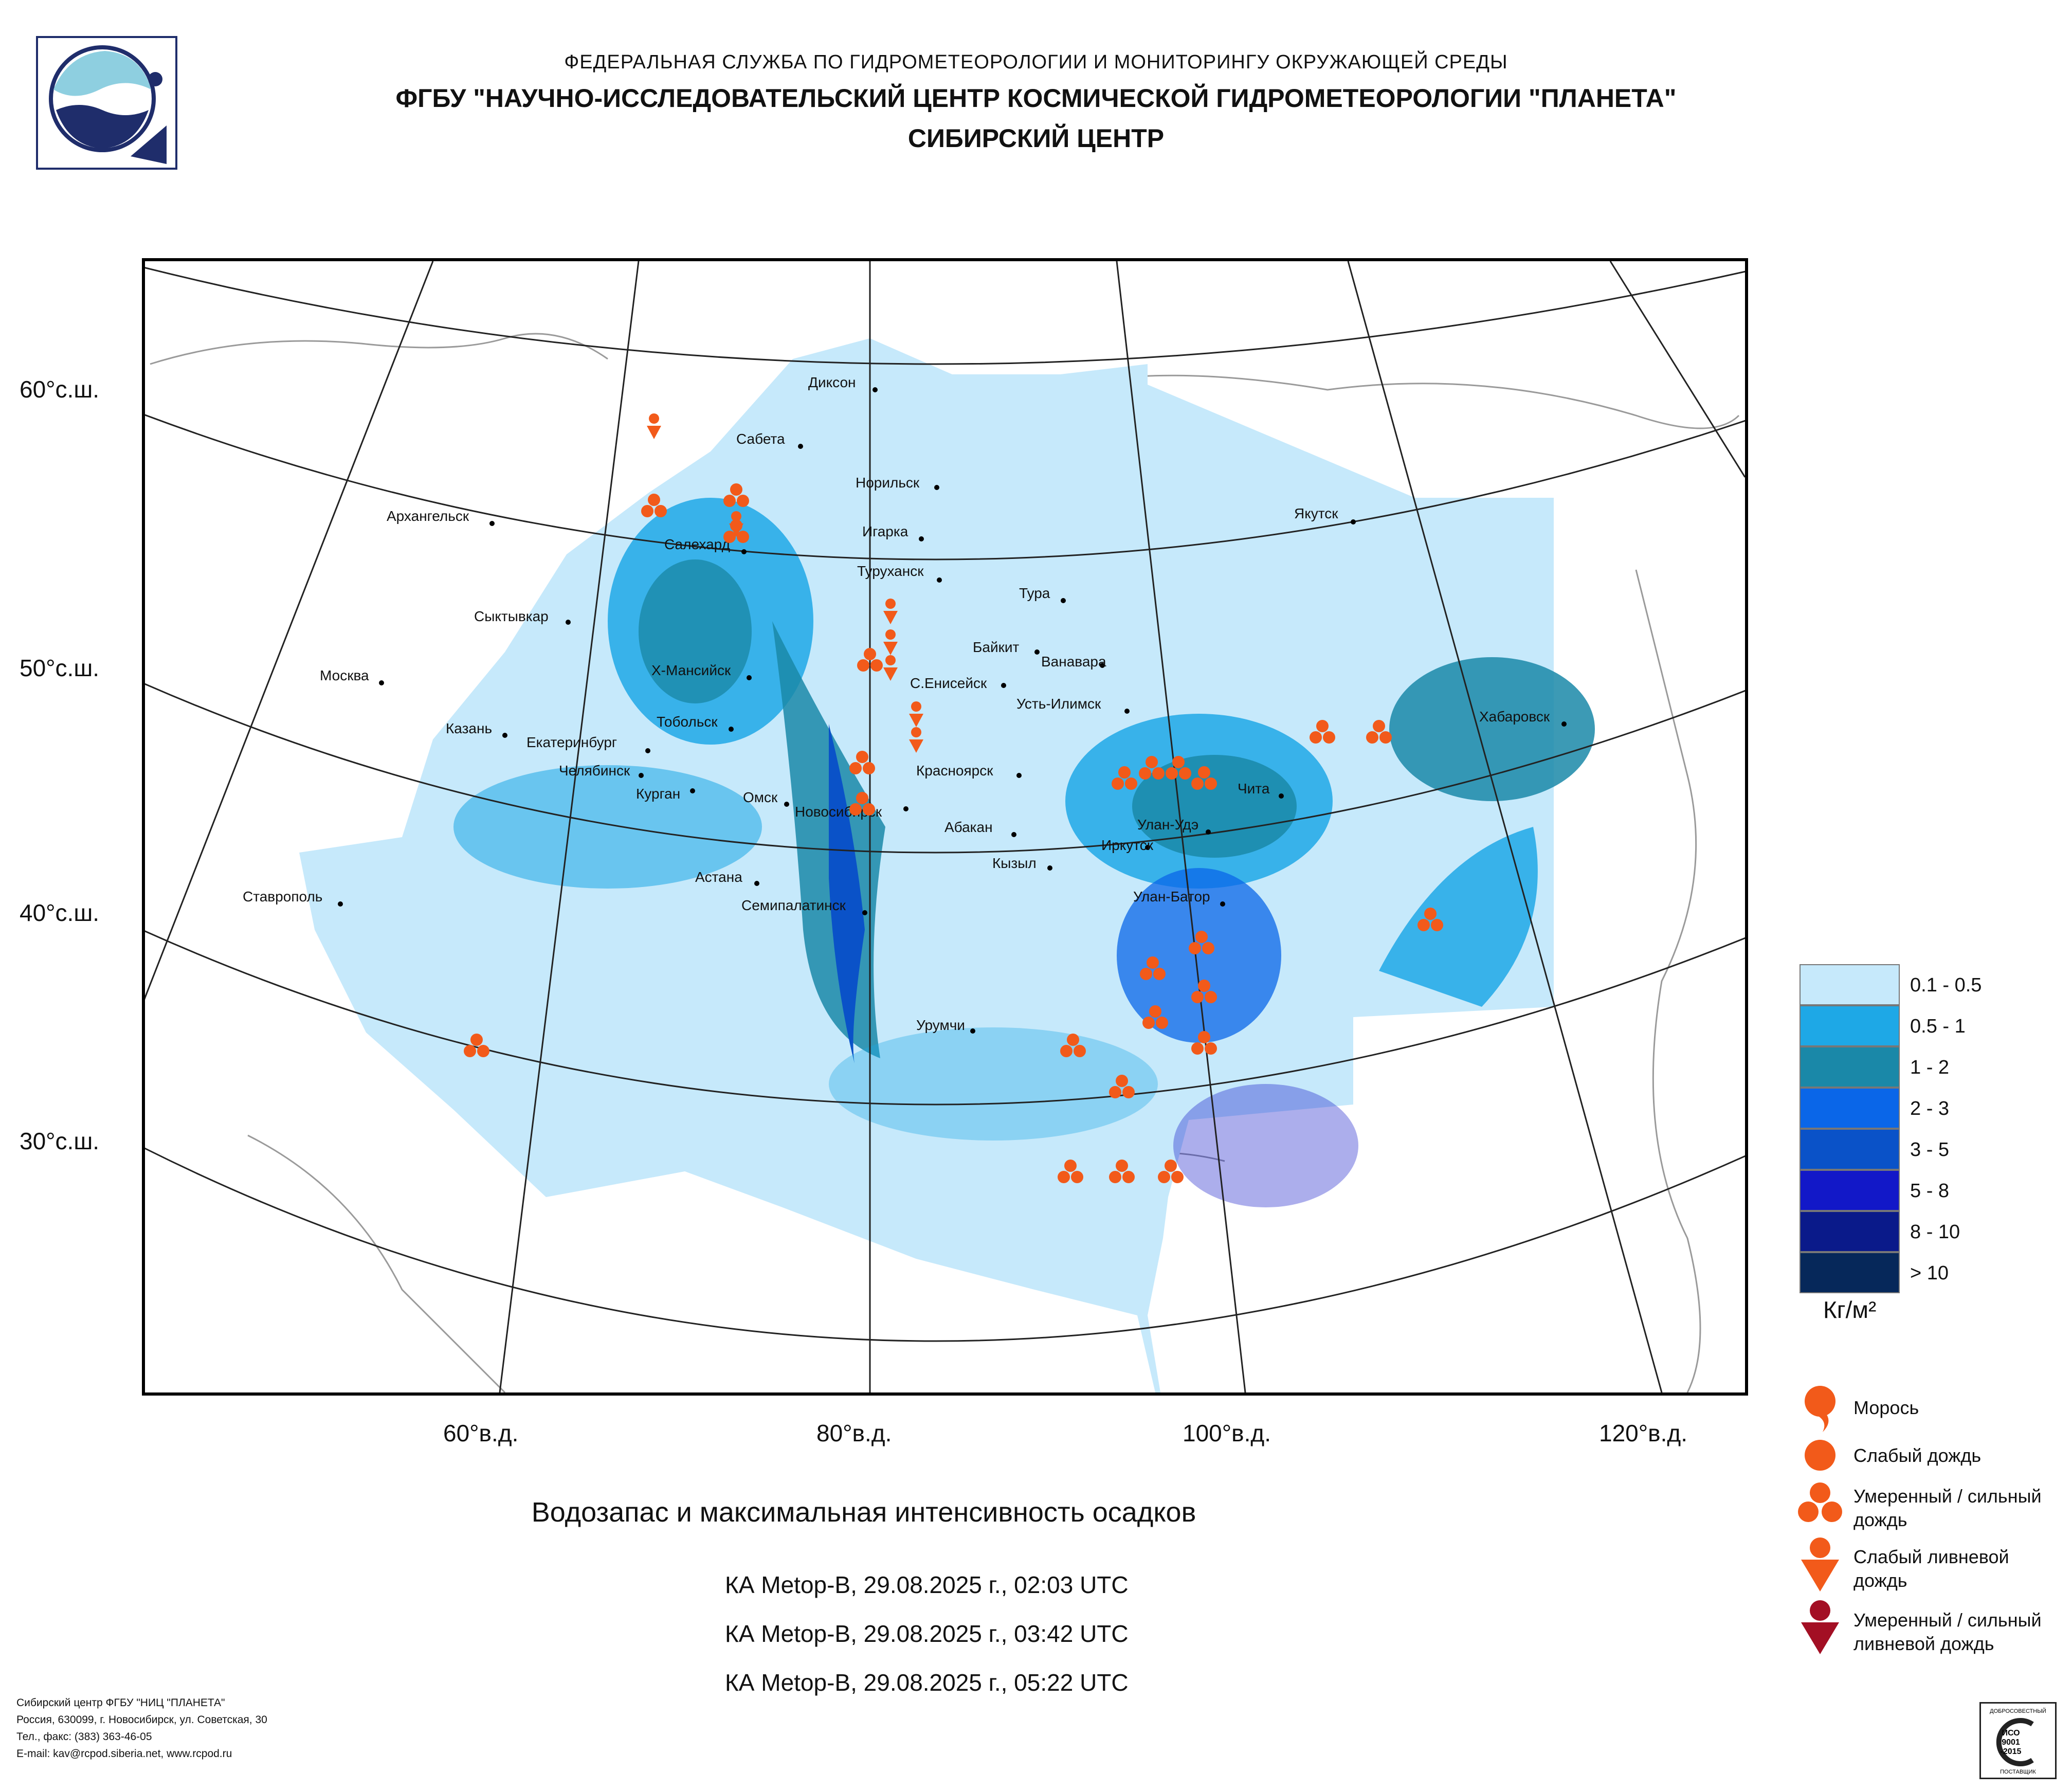 The width and height of the screenshot is (2072, 1791). Describe the element at coordinates (697, 544) in the screenshot. I see `city-label: Салехард` at that location.